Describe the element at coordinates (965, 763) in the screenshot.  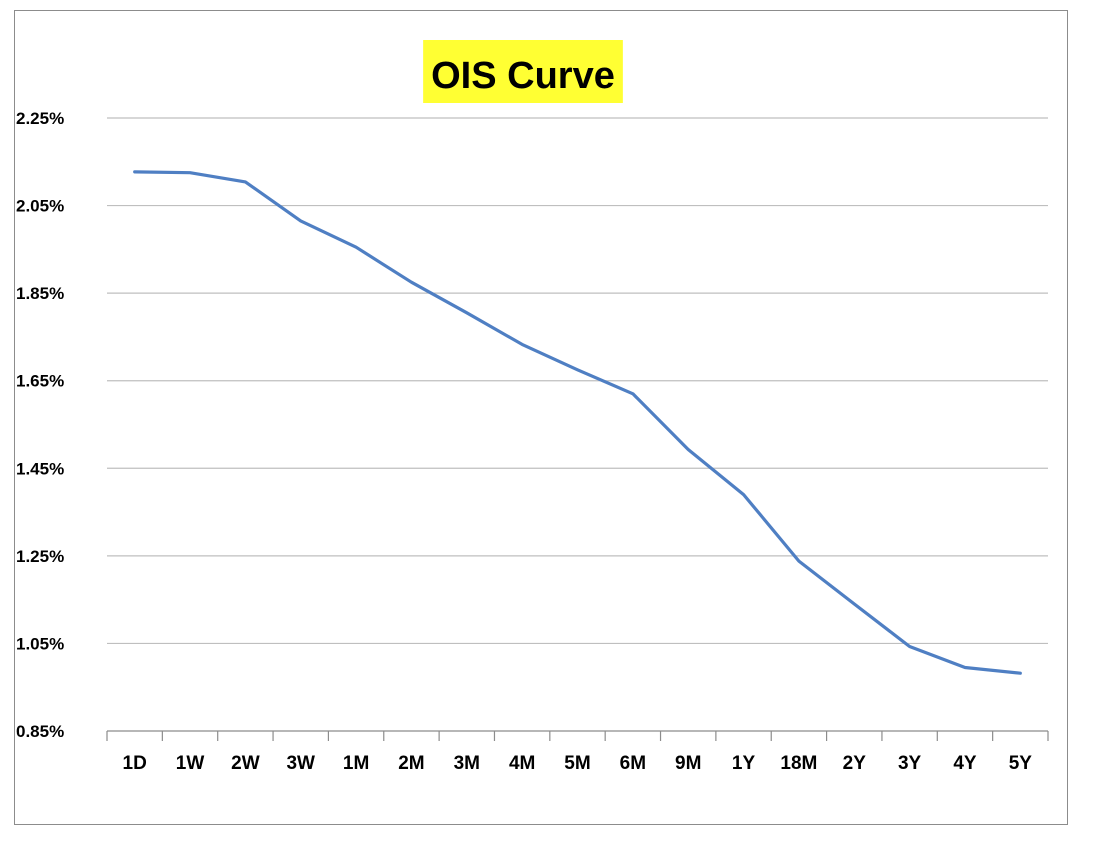
I see `x-tick-label: 4Y` at that location.